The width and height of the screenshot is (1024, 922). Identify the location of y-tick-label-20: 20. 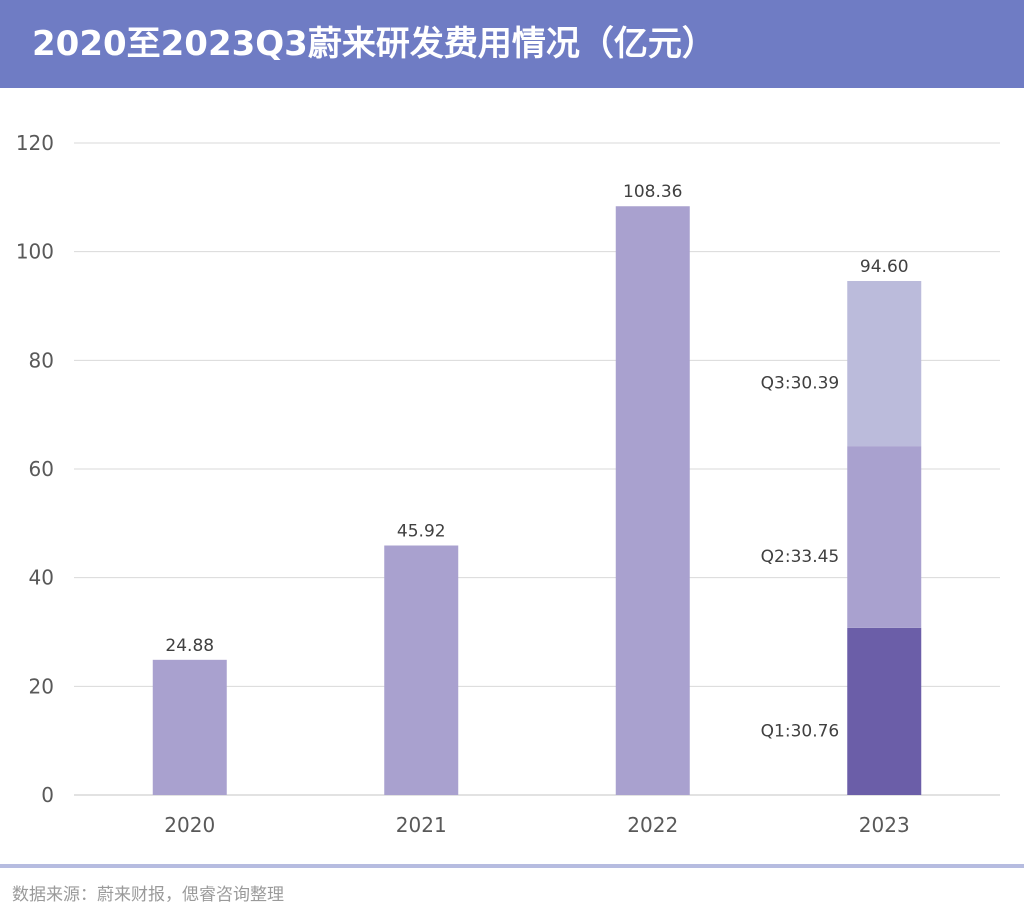
(41, 686).